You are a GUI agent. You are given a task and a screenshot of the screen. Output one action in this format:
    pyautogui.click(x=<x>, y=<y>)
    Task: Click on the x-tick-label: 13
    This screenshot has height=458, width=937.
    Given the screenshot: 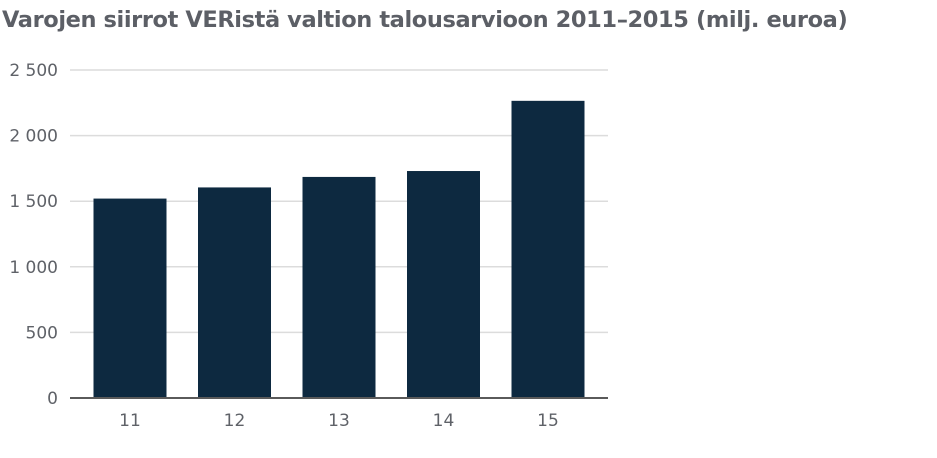 What is the action you would take?
    pyautogui.click(x=339, y=421)
    